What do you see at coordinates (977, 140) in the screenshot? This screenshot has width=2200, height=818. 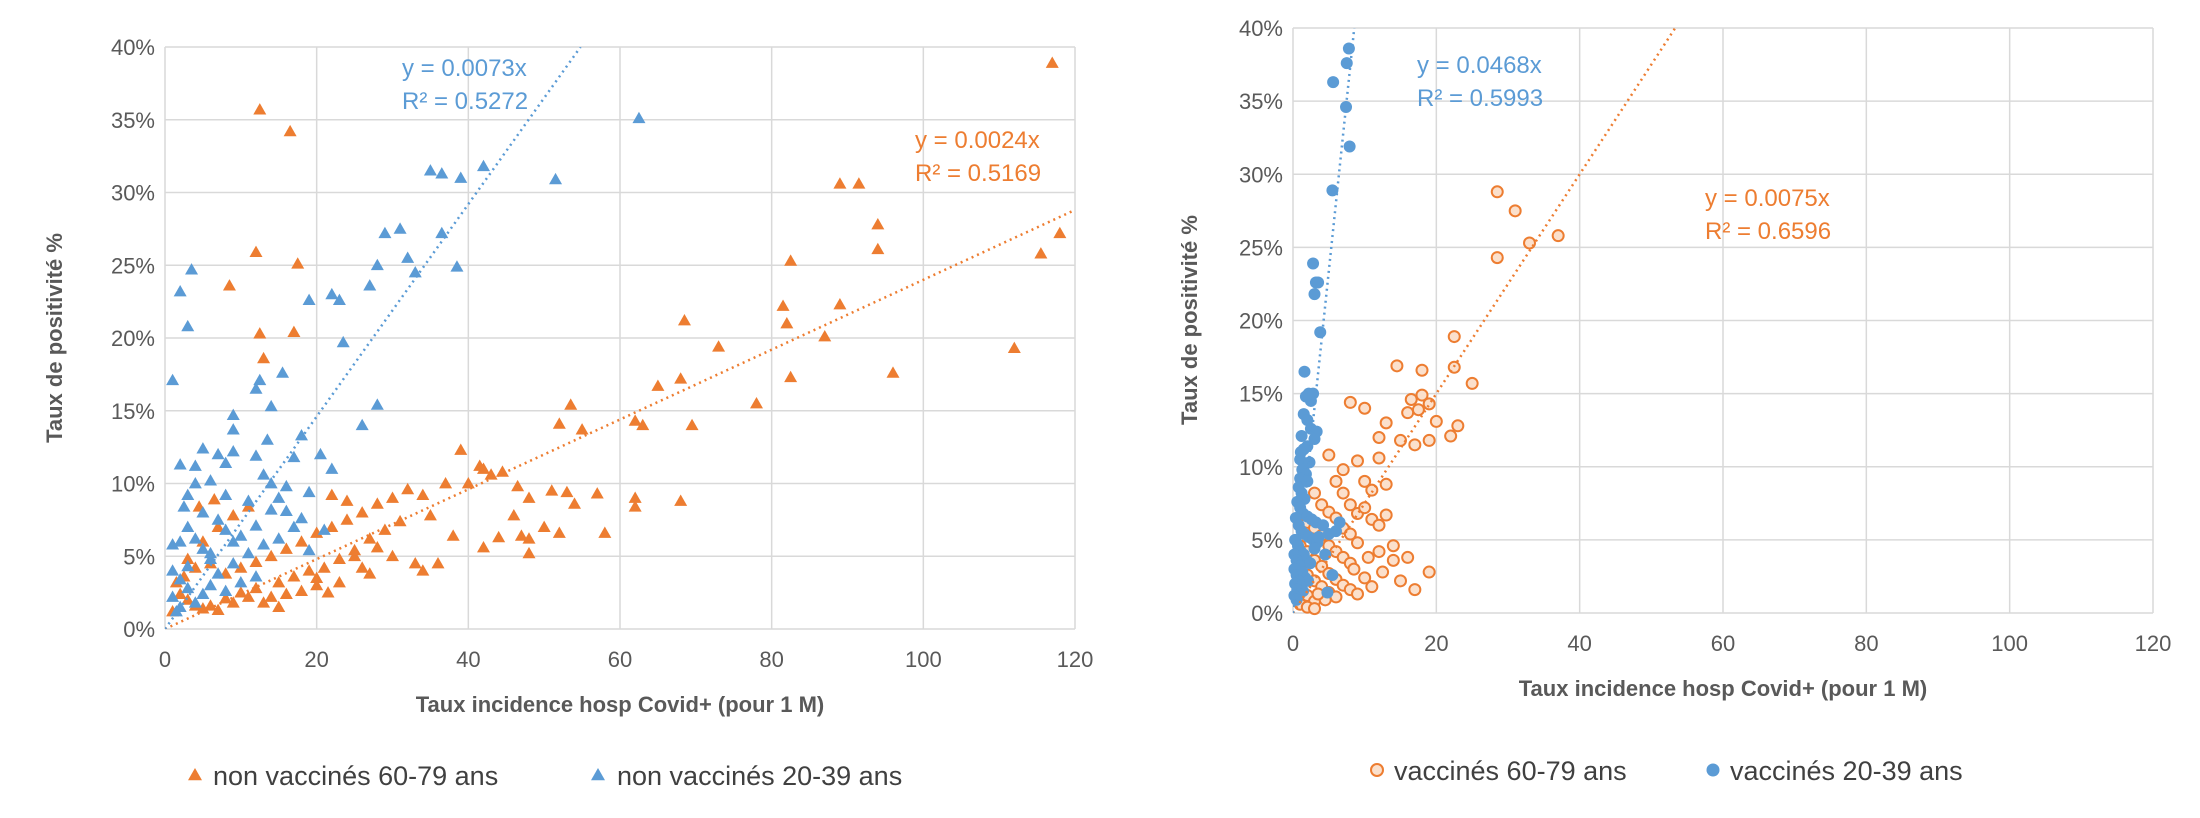 I see `trendline-equation: y = 0.0024x` at bounding box center [977, 140].